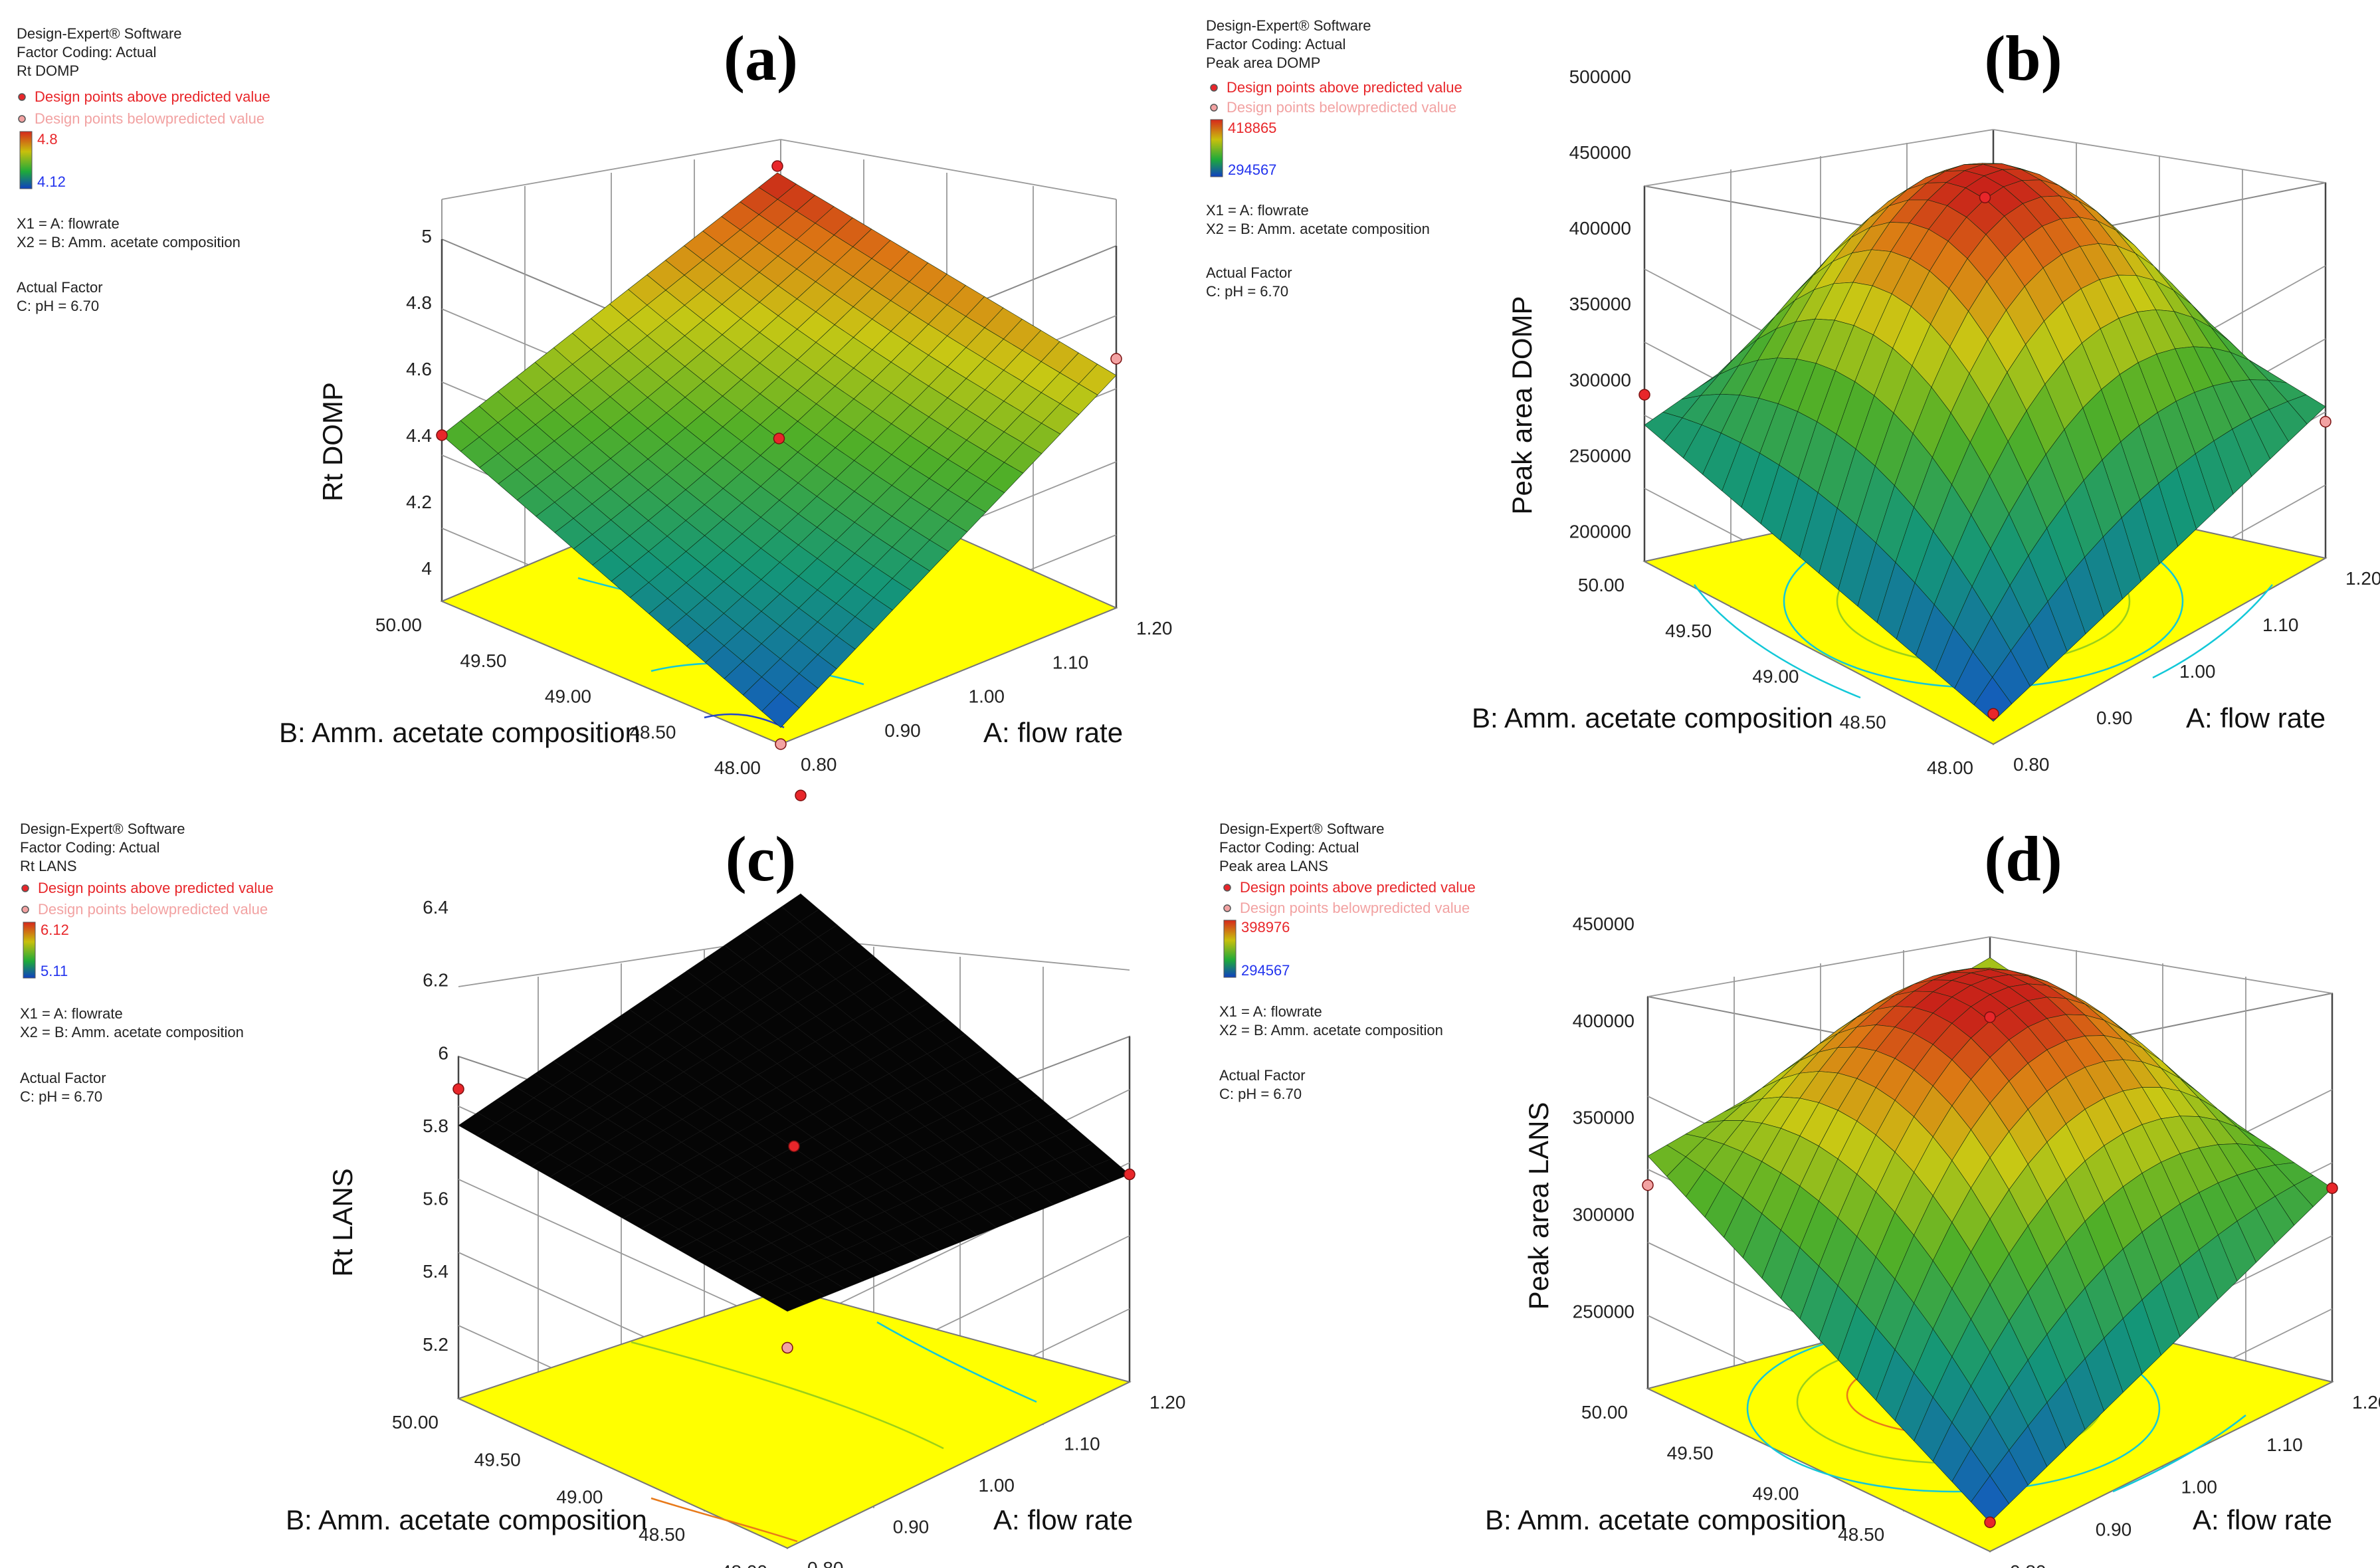 The height and width of the screenshot is (1568, 2380). Describe the element at coordinates (426, 236) in the screenshot. I see `z-tick-label: 5` at that location.